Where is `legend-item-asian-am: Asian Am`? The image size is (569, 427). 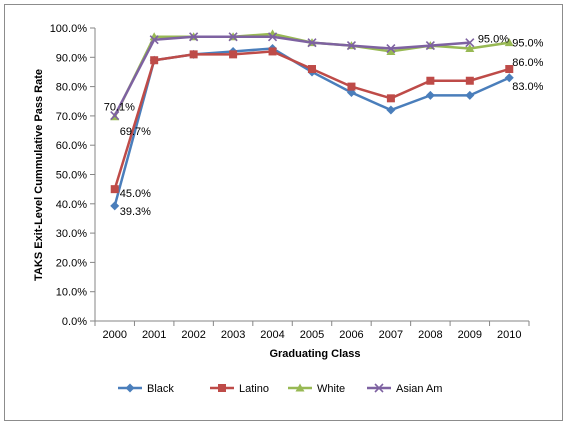
legend-item-asian-am: Asian Am is located at coordinates (404, 389).